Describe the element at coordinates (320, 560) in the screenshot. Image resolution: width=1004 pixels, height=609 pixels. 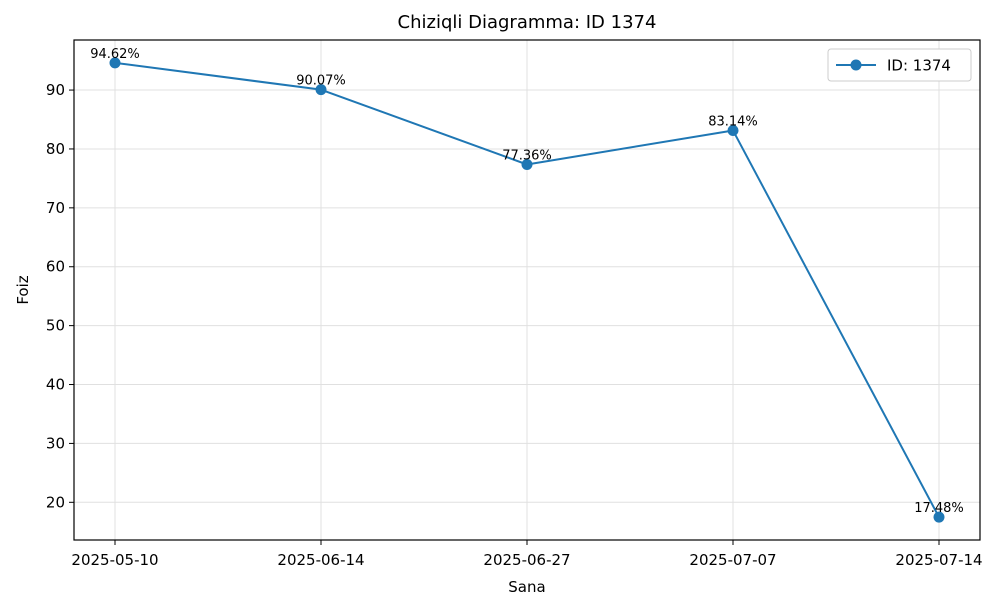
I see `x-tick-label: 2025-06-14` at that location.